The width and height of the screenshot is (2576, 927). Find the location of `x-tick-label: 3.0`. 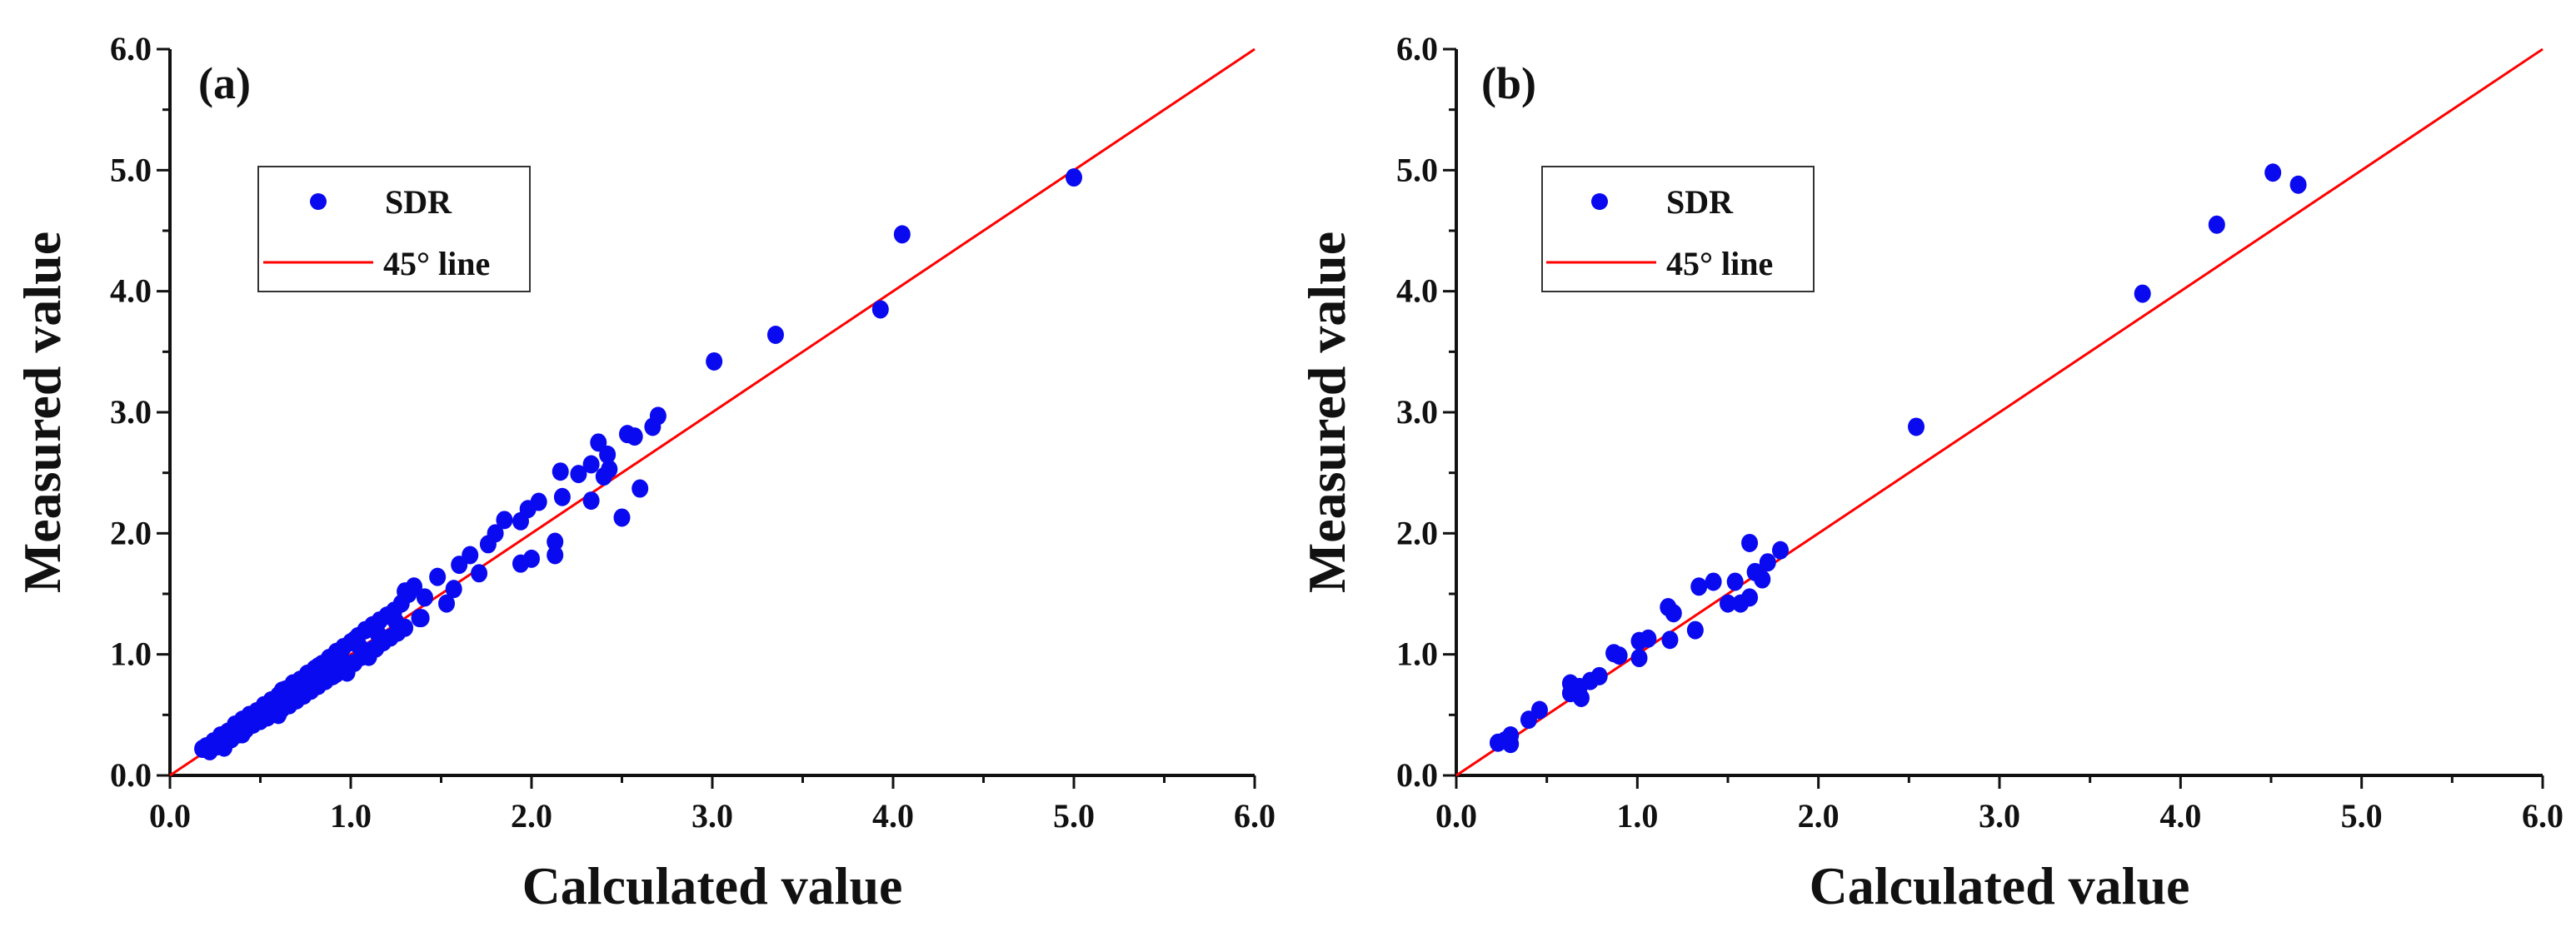

x-tick-label: 3.0 is located at coordinates (712, 816).